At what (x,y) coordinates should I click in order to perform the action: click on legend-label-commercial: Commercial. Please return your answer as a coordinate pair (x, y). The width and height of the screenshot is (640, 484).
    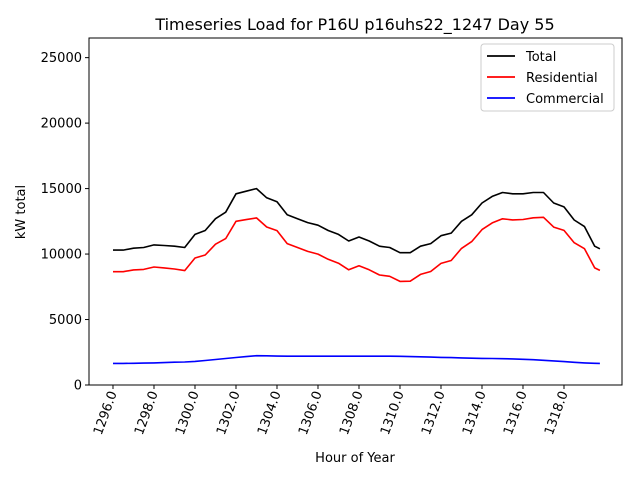
    Looking at the image, I should click on (565, 99).